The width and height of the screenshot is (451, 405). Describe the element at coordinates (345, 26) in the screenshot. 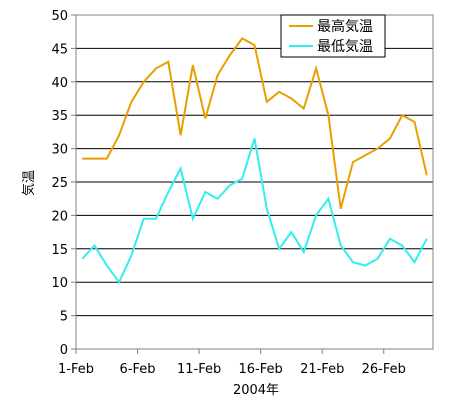

I see `legend-label-high: 最高気温` at that location.